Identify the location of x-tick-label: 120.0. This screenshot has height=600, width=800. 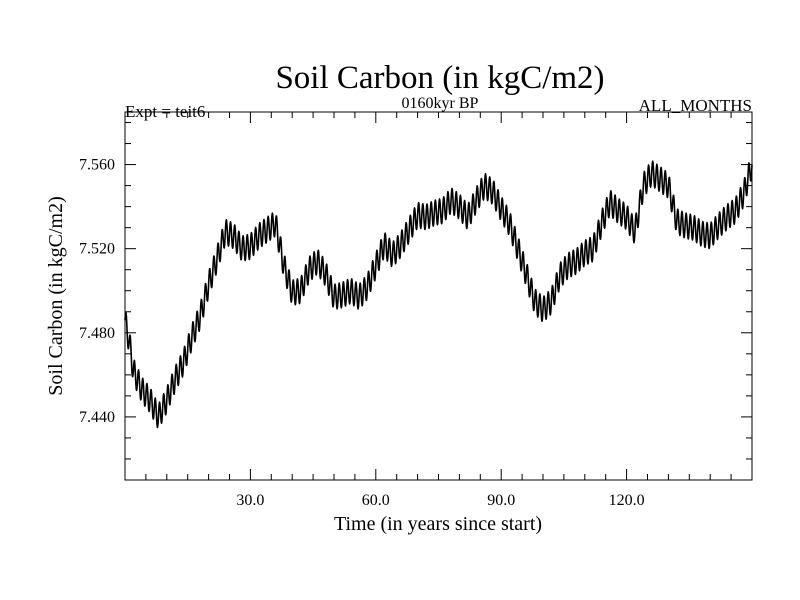
(627, 500).